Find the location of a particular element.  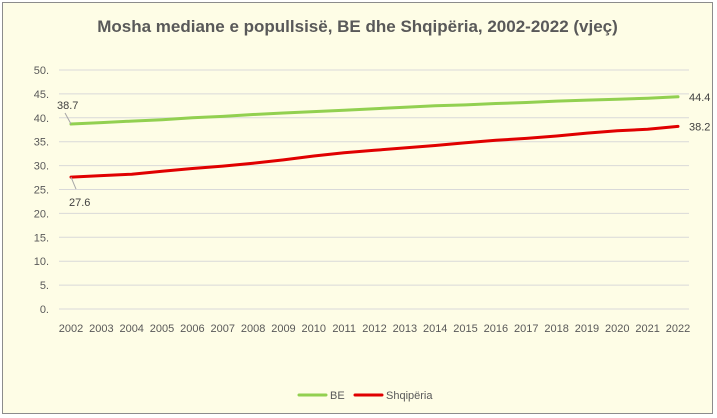

x-tick-label: 2003 is located at coordinates (101, 329).